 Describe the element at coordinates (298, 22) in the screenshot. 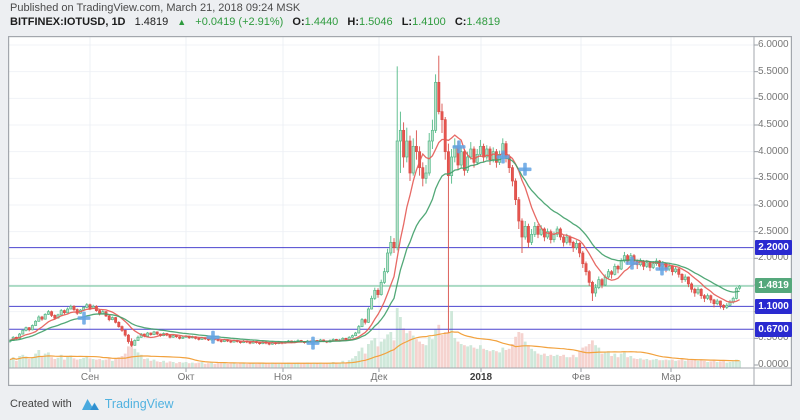

I see `open-label: O:` at that location.